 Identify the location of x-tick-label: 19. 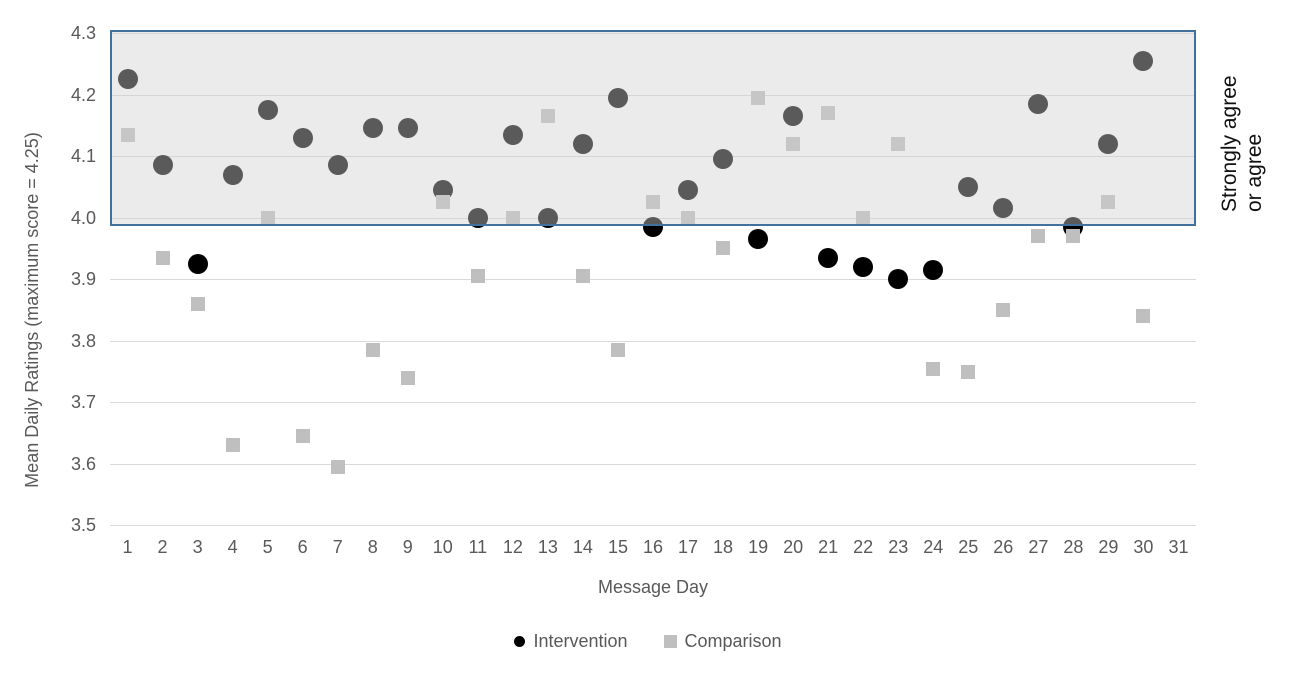
(758, 547).